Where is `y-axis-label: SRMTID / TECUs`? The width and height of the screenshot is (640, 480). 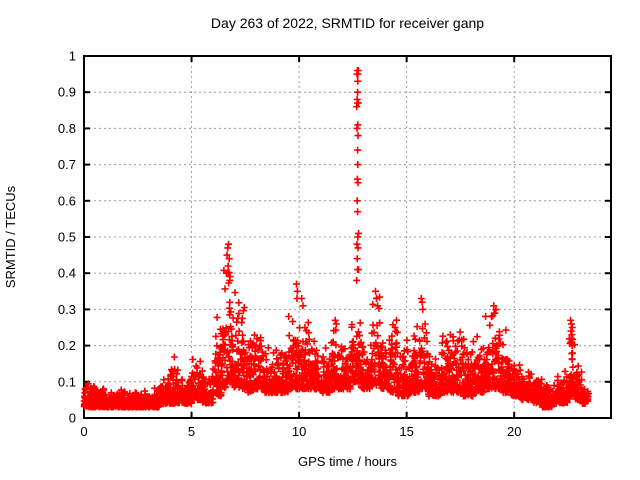
y-axis-label: SRMTID / TECUs is located at coordinates (10, 236).